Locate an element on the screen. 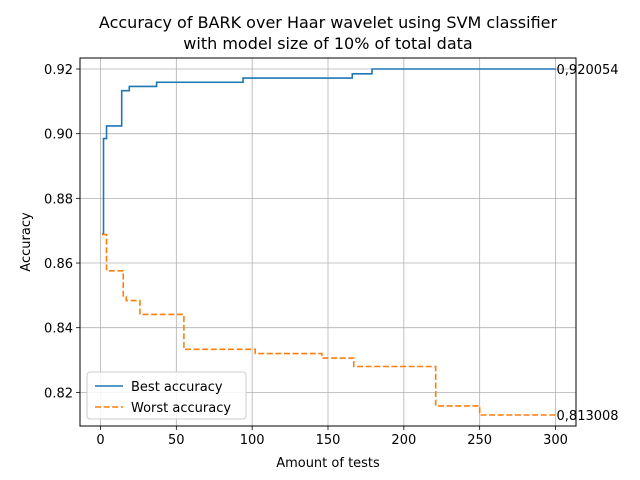  legend: Best accuracy Worst accuracy is located at coordinates (166, 395).